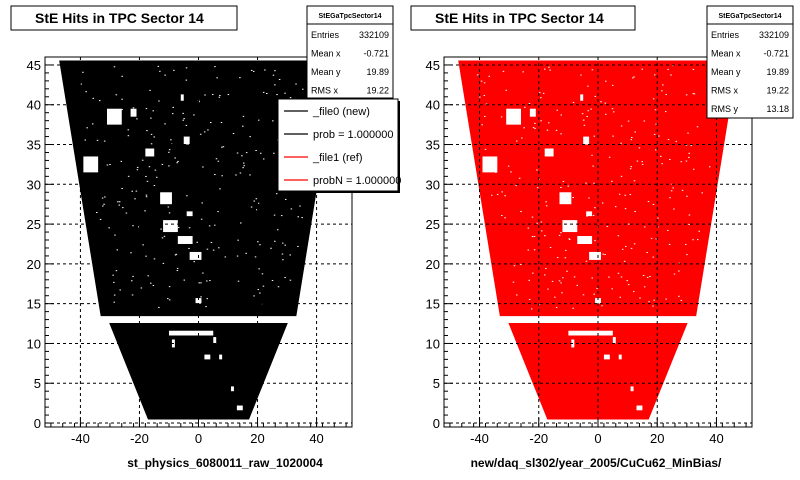  Describe the element at coordinates (316, 438) in the screenshot. I see `x-tick-label: 40` at that location.